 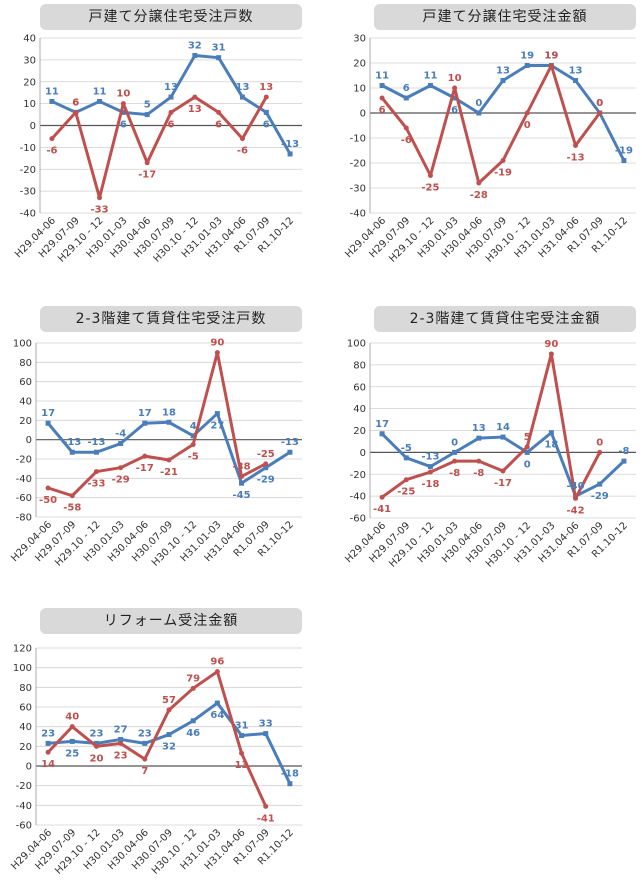 What do you see at coordinates (22, 344) in the screenshot?
I see `y-tick-label: 100` at bounding box center [22, 344].